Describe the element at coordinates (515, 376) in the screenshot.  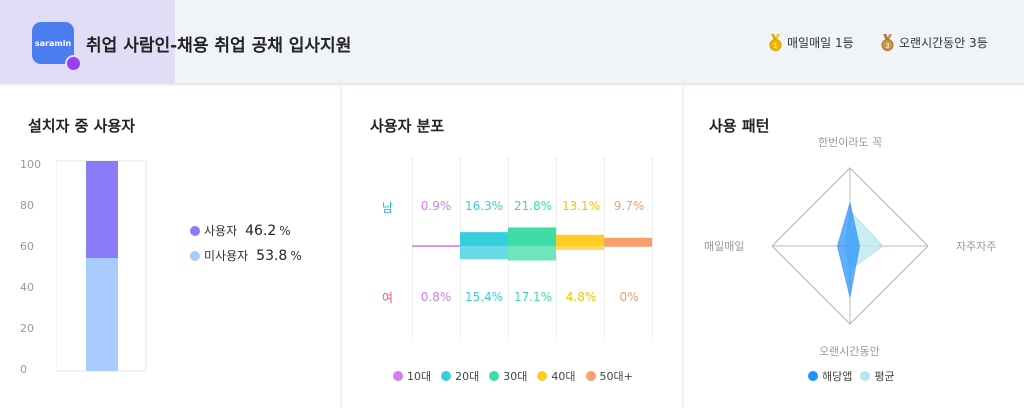
I see `legend-30s-label: 30대` at that location.